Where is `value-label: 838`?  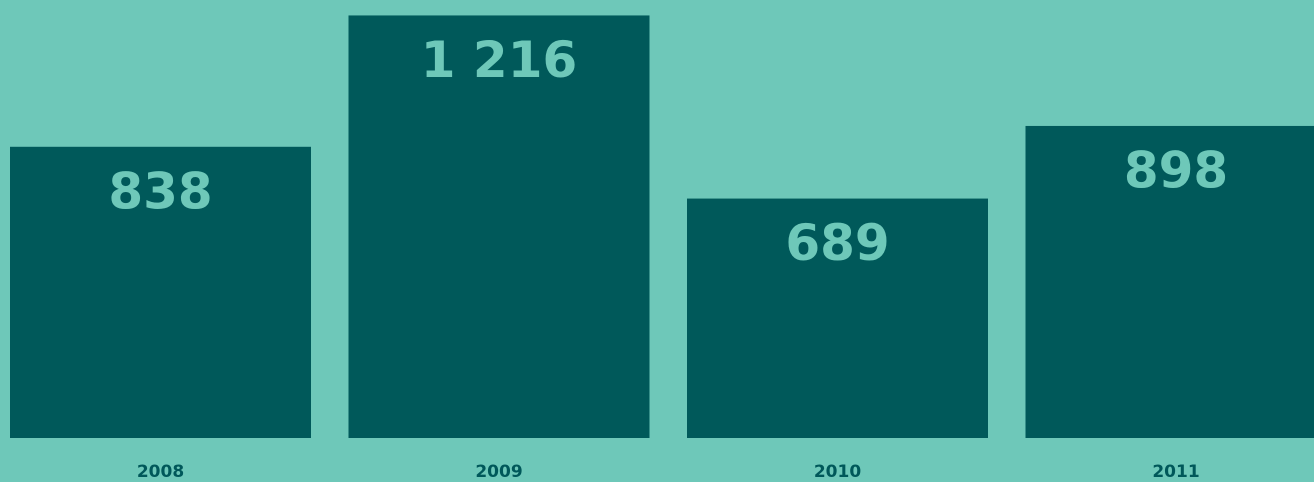 value-label: 838 is located at coordinates (160, 191).